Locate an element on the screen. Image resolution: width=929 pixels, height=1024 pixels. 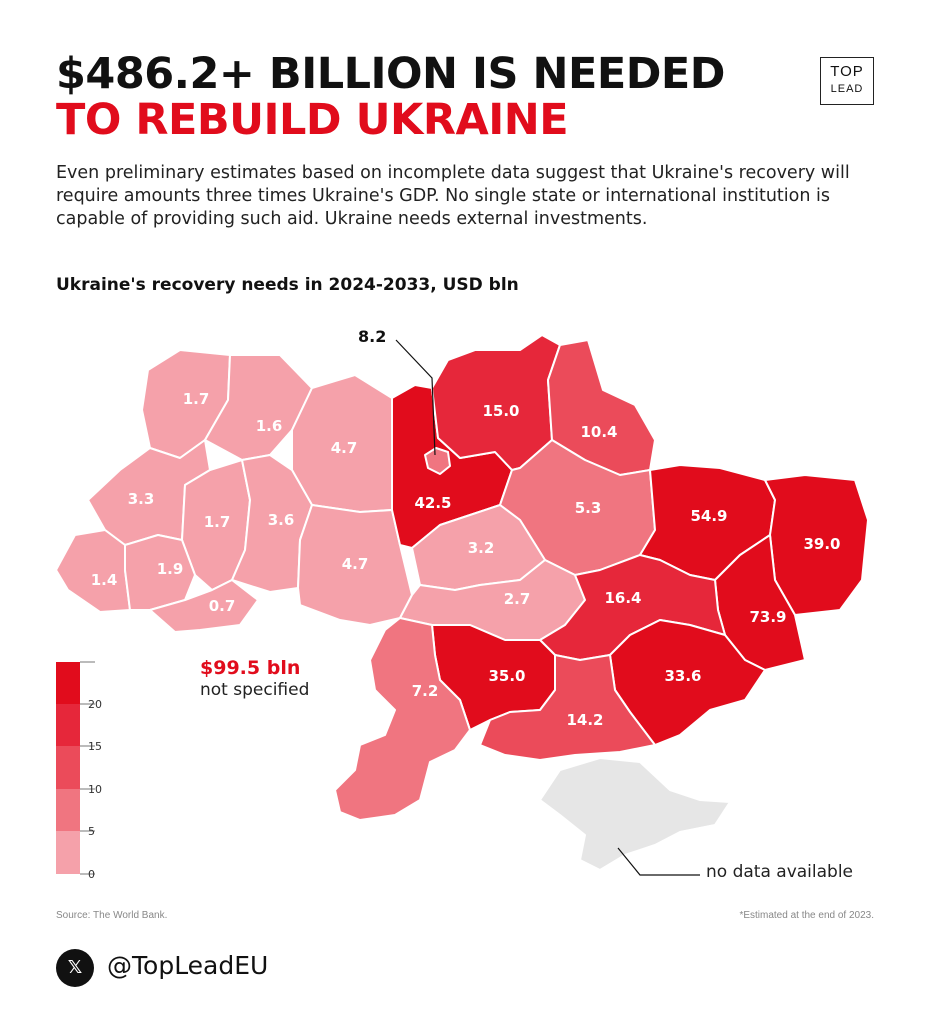
value-label-sumy: 10.4 is located at coordinates (598, 432).